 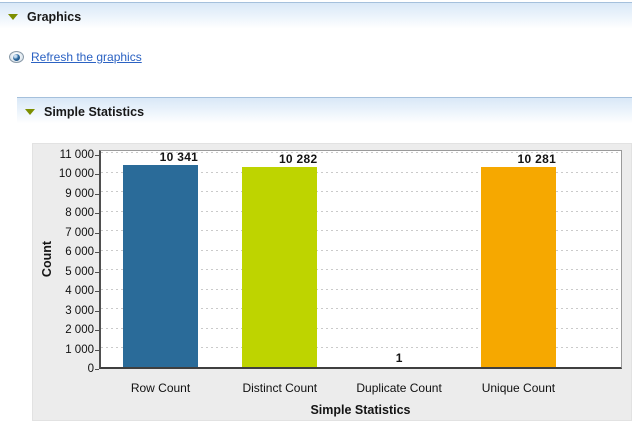 I want to click on bar-value-label: 1, so click(x=399, y=358).